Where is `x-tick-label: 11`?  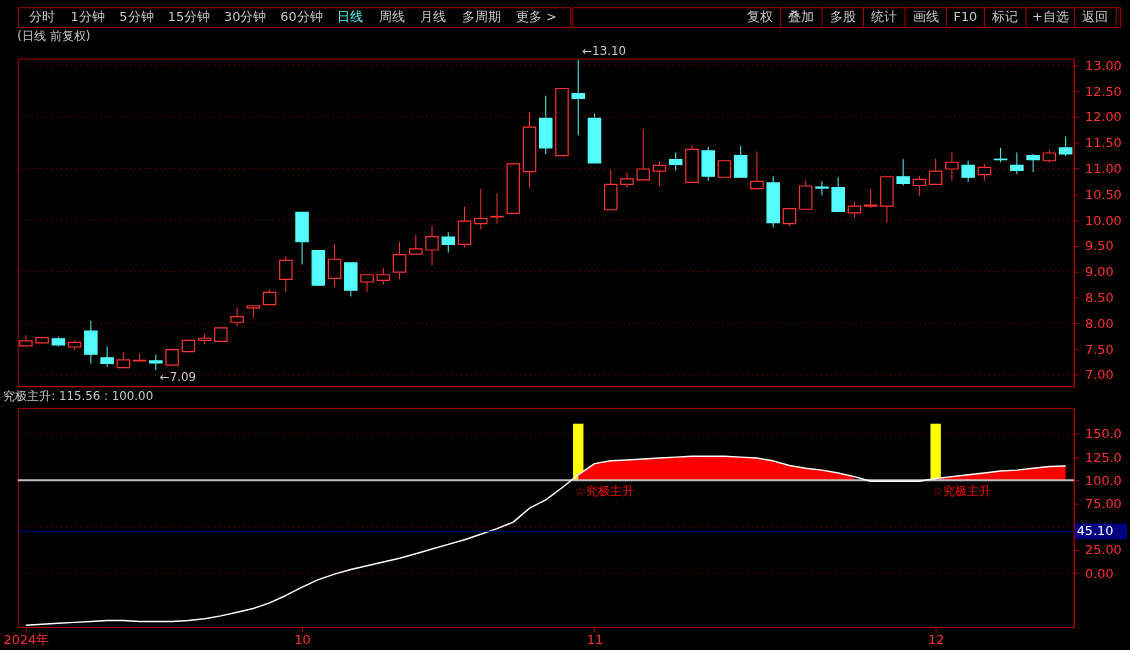
x-tick-label: 11 is located at coordinates (595, 640).